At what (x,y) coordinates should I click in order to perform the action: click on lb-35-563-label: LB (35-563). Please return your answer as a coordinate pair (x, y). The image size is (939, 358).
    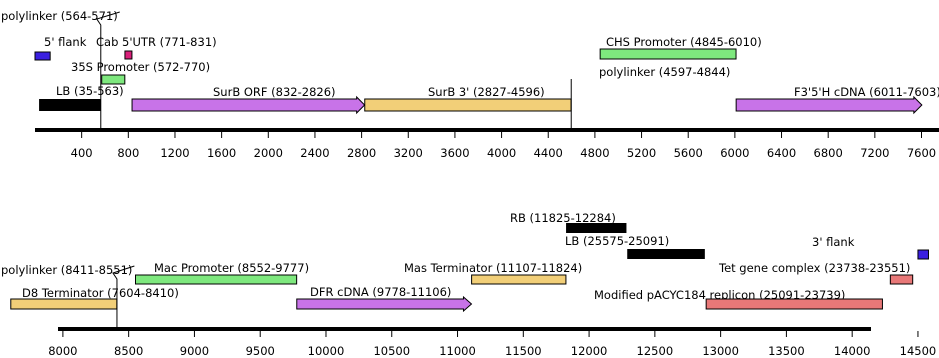
    Looking at the image, I should click on (90, 91).